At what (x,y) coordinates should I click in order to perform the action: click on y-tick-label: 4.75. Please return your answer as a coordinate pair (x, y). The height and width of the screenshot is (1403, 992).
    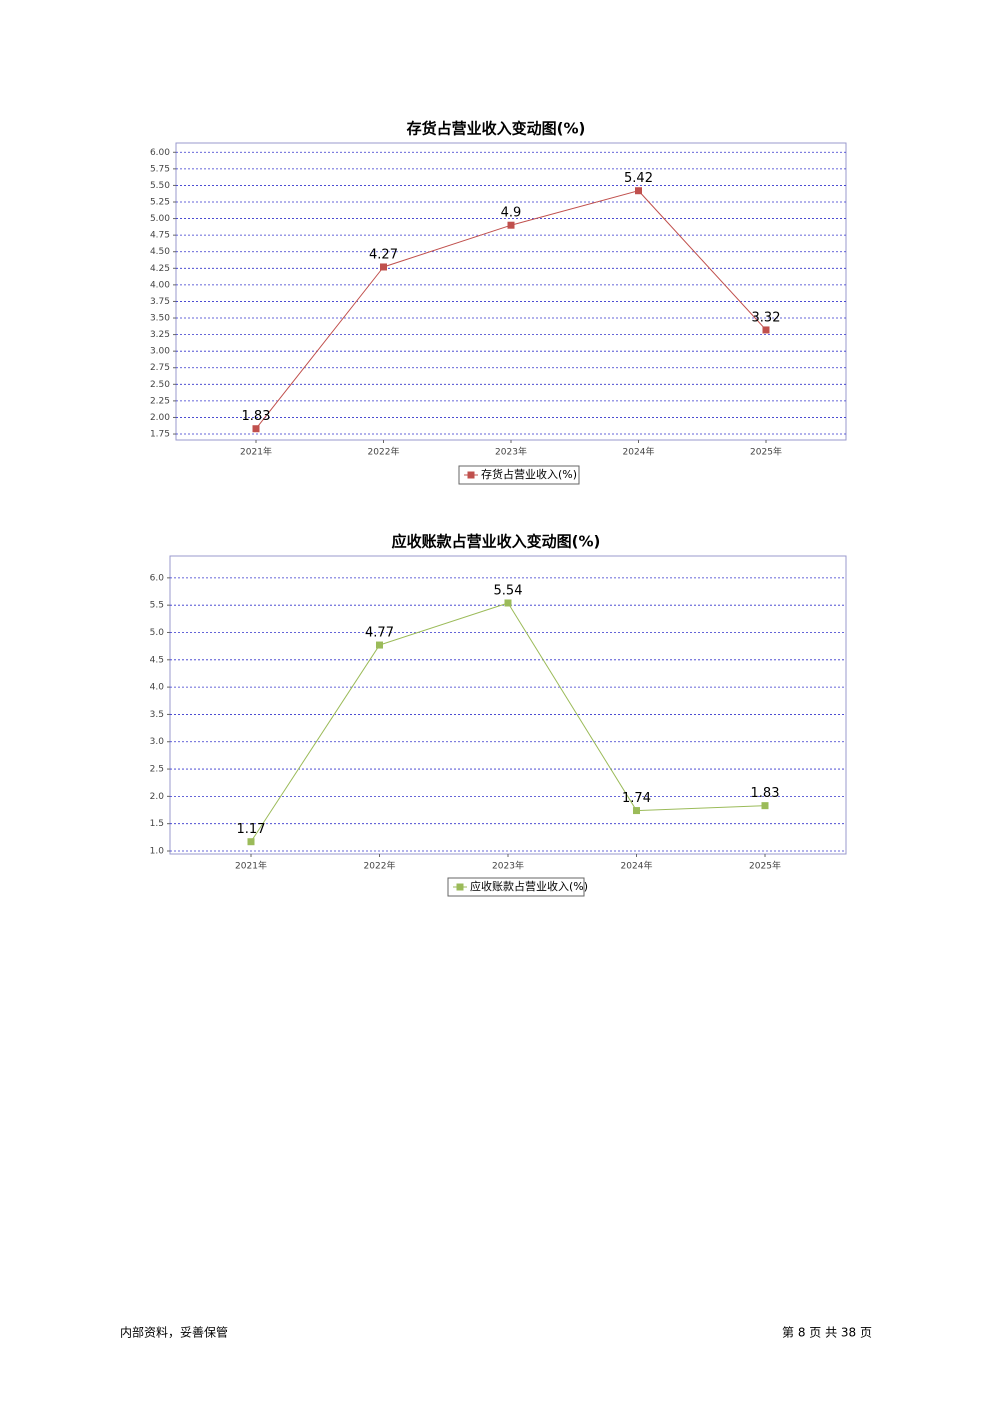
    Looking at the image, I should click on (160, 236).